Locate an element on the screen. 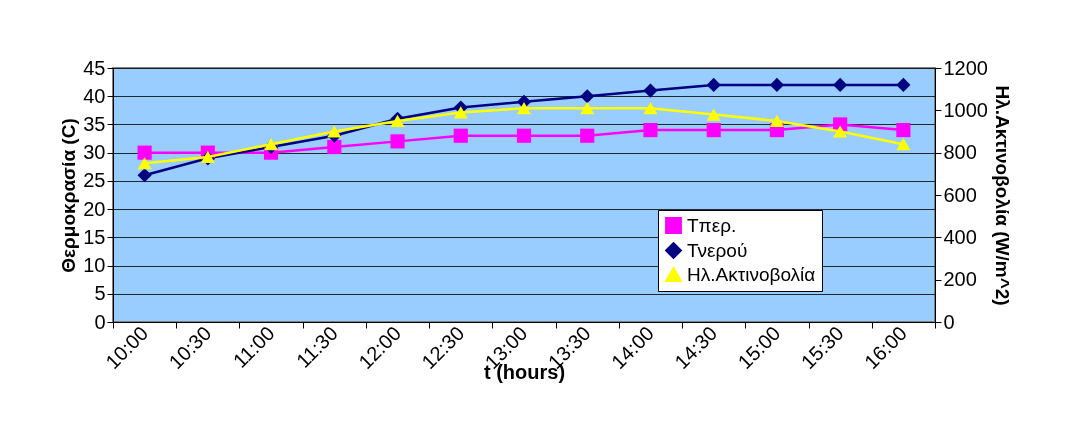 This screenshot has width=1074, height=441. y-tick-label: 15 is located at coordinates (94, 236).